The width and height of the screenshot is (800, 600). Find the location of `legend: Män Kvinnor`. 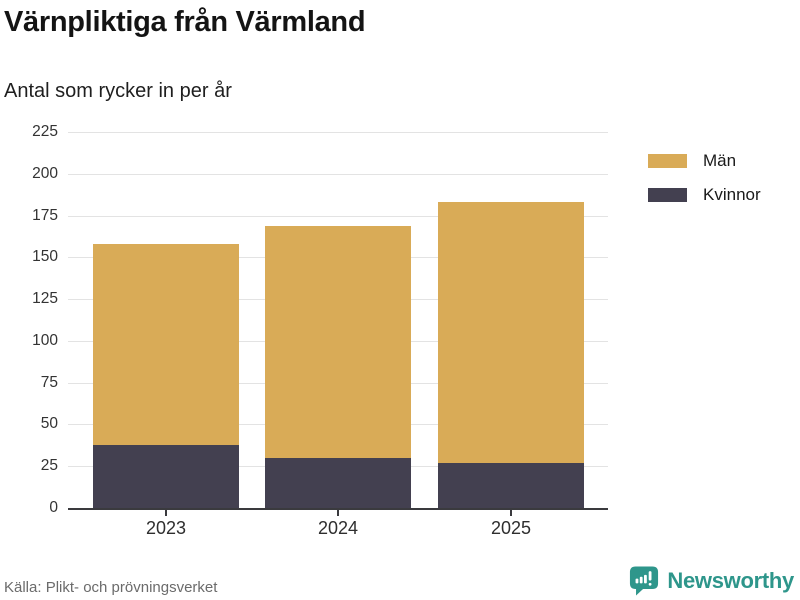

legend: Män Kvinnor is located at coordinates (704, 185).